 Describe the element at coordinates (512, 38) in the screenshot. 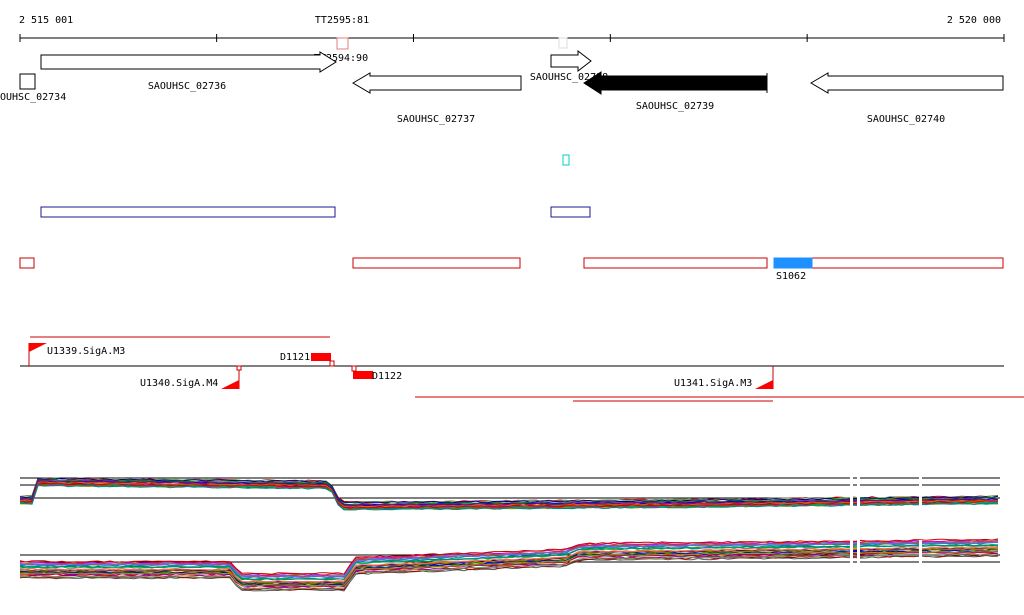

I see `axis-ticks` at that location.